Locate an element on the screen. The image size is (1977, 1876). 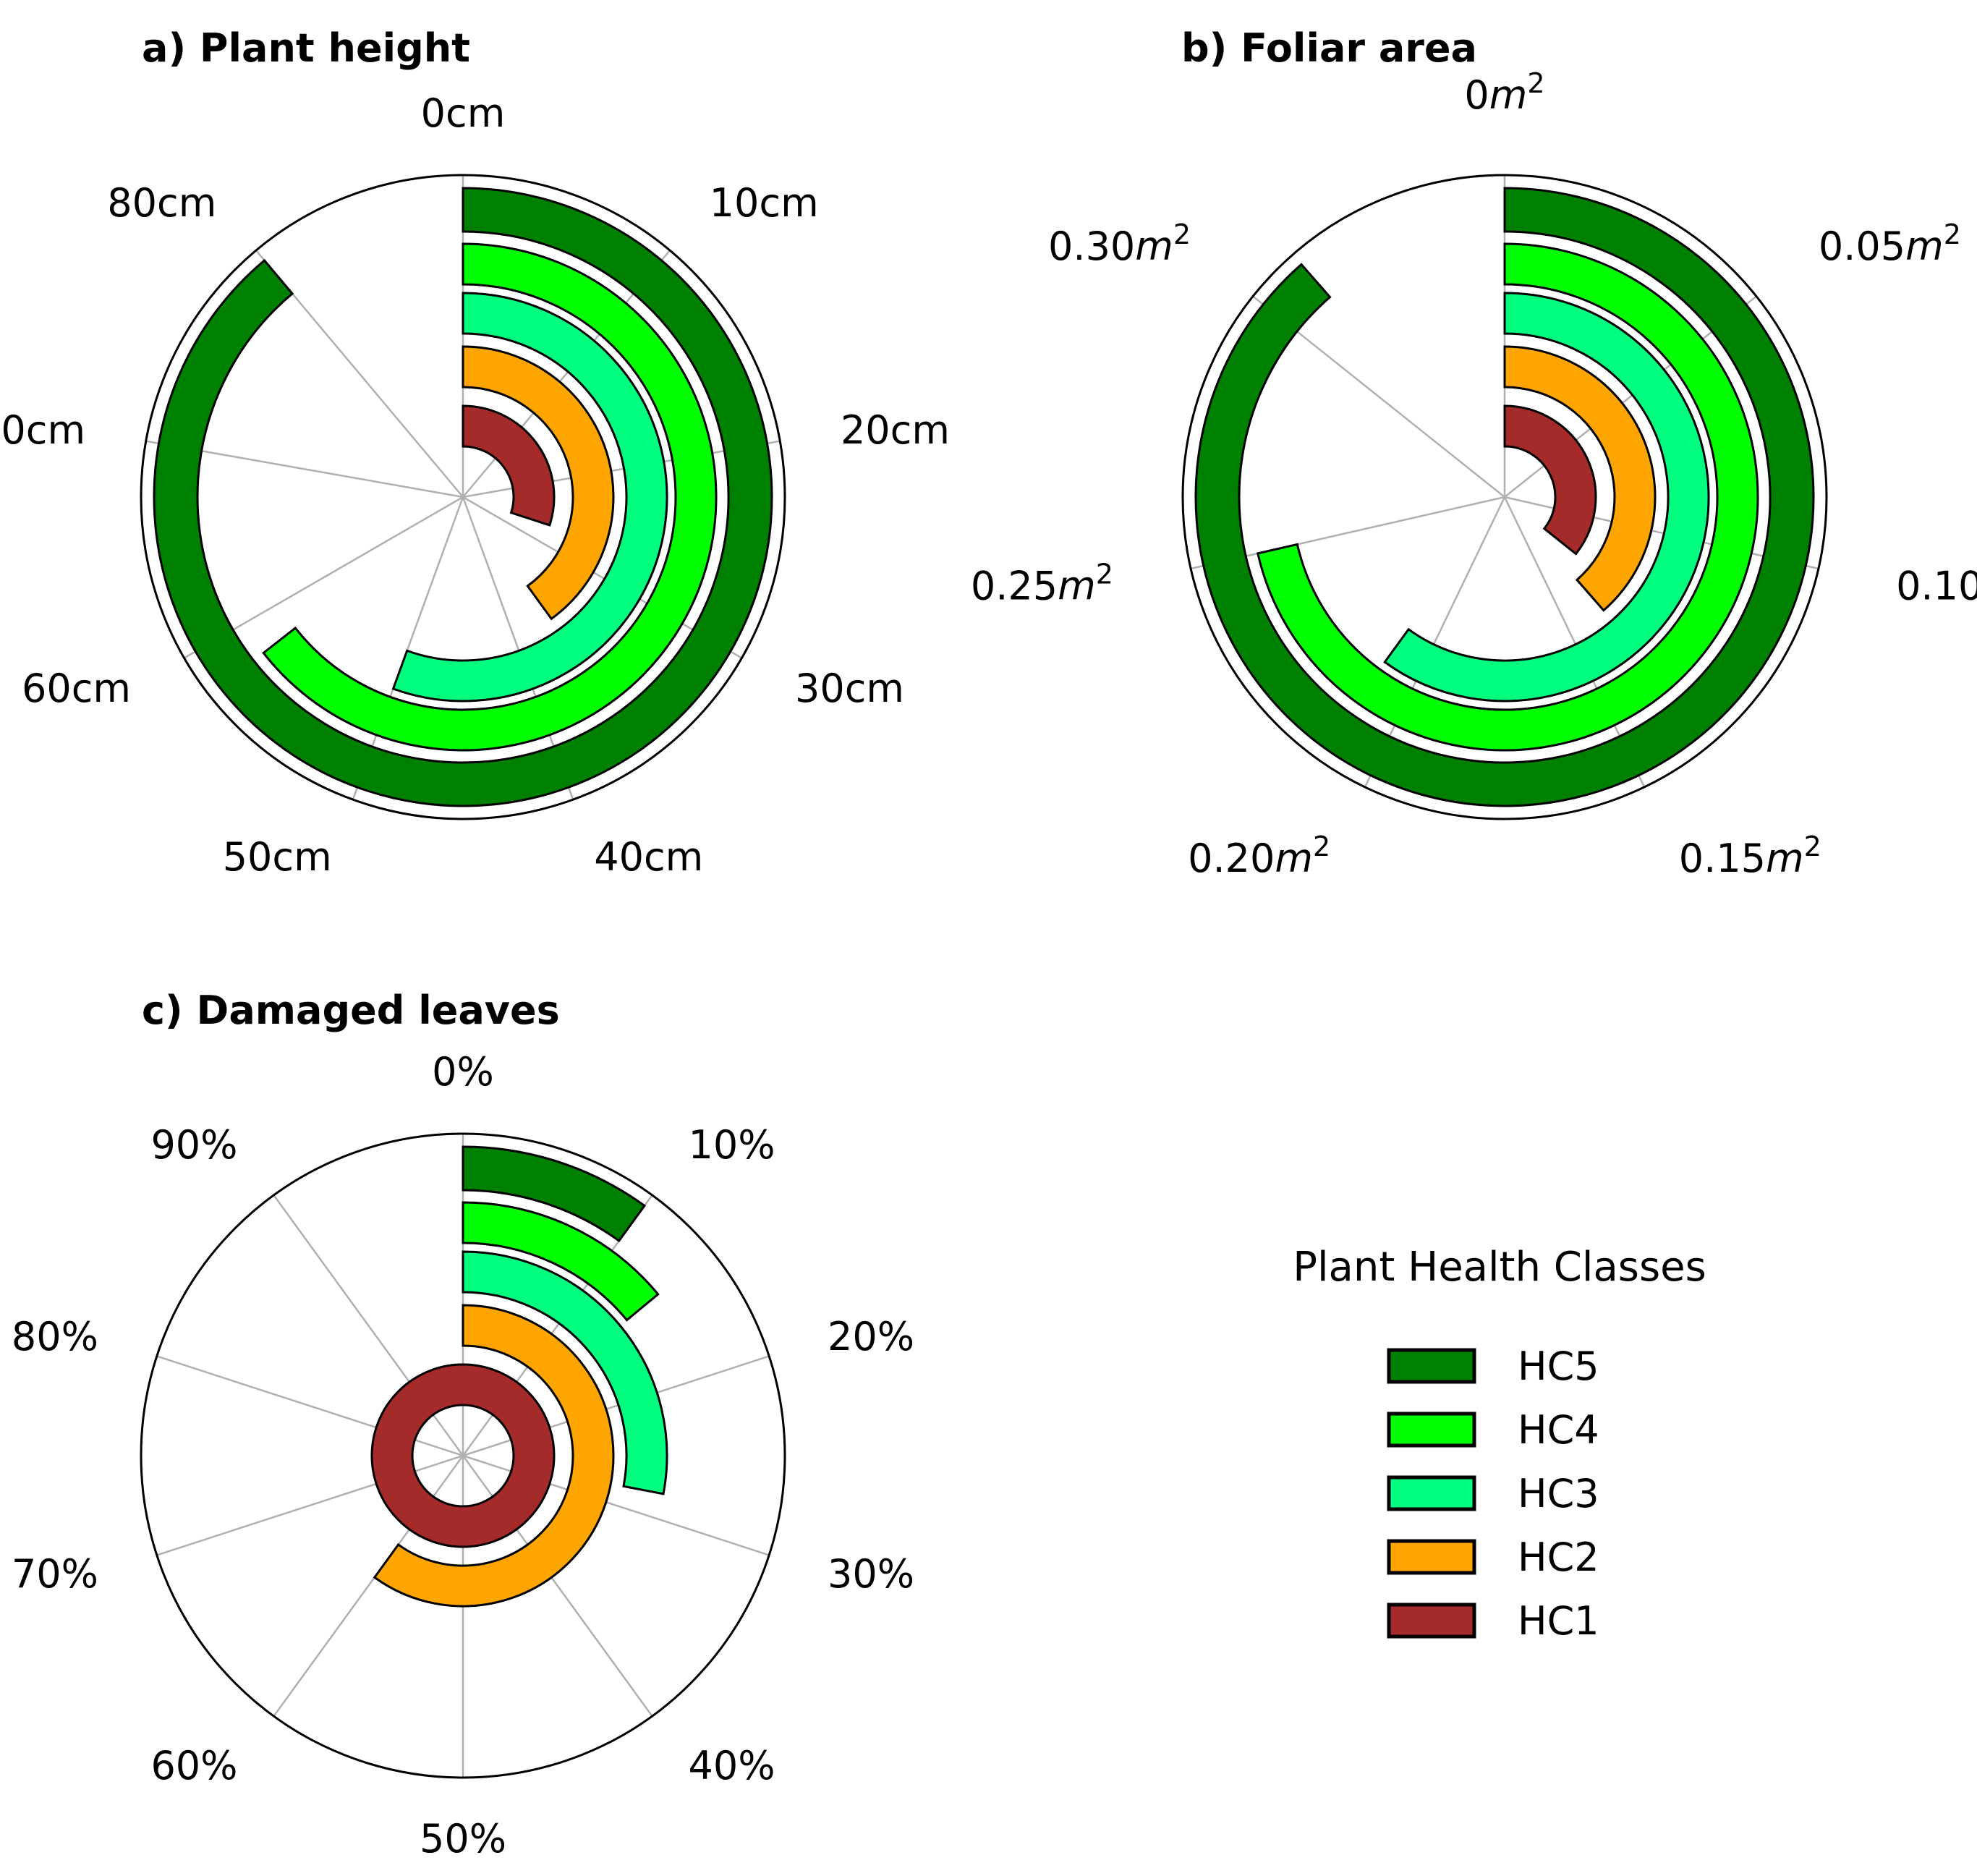
plant-height-tick-label: 40cm is located at coordinates (648, 857).